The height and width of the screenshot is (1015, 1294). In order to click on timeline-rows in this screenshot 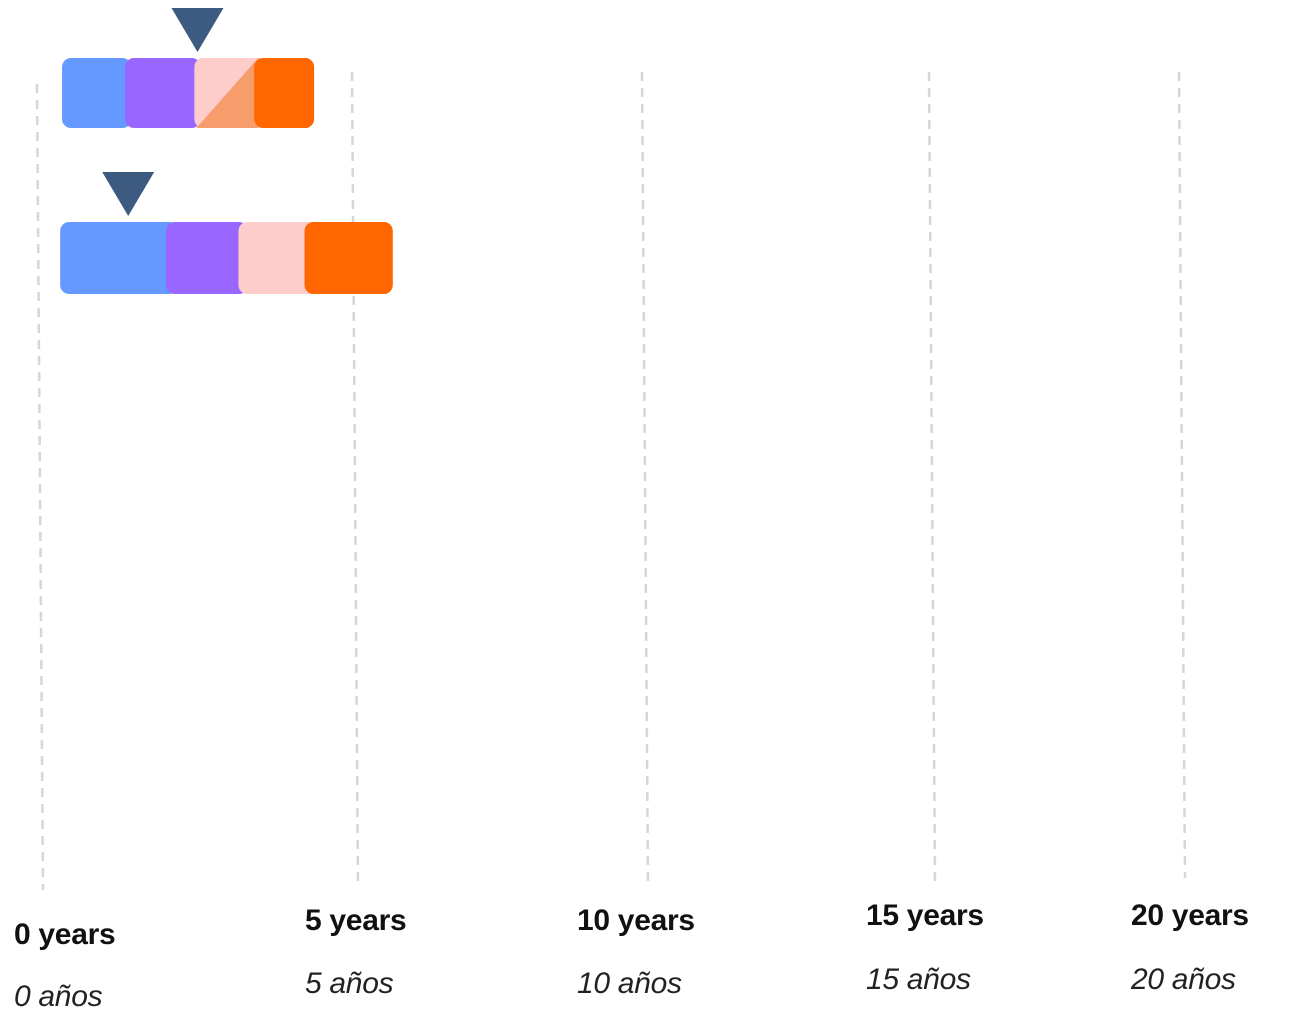, I will do `click(226, 176)`.